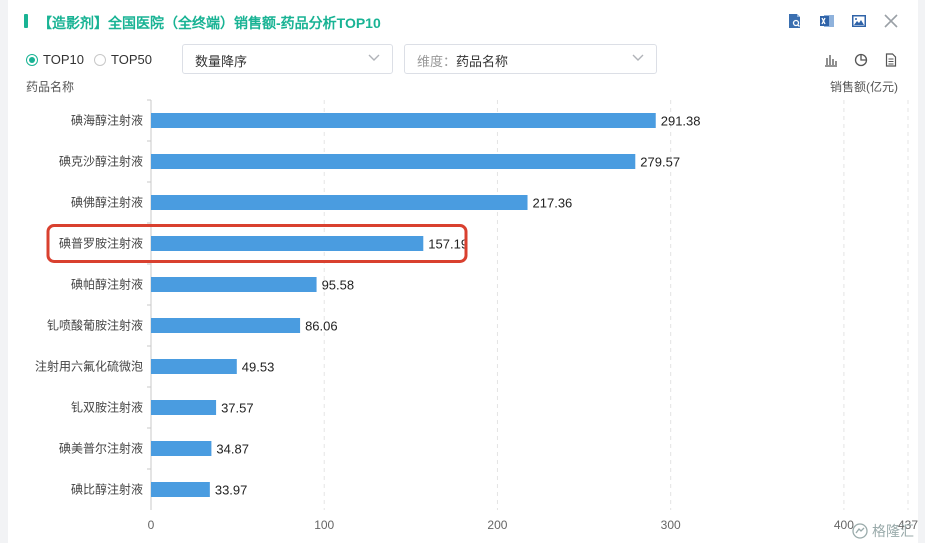  What do you see at coordinates (101, 161) in the screenshot?
I see `y-tick-label: 碘克沙醇注射液` at bounding box center [101, 161].